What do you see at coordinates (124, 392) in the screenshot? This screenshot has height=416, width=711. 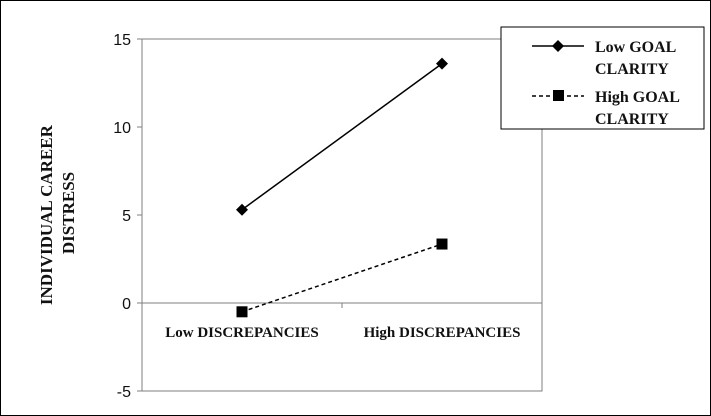 I see `y-tick-label: -5` at bounding box center [124, 392].